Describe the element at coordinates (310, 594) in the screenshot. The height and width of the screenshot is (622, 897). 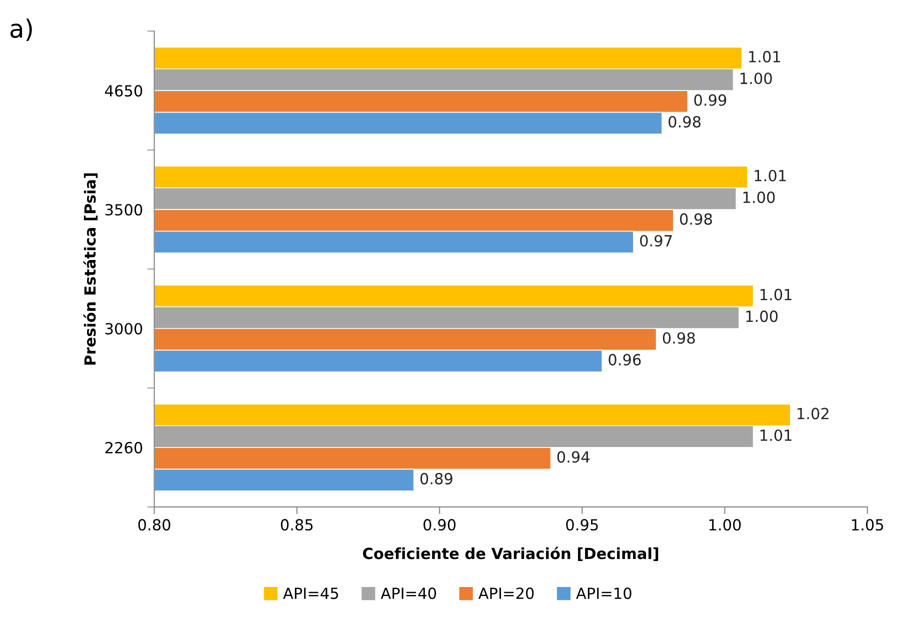
I see `legend-label: API=45` at that location.